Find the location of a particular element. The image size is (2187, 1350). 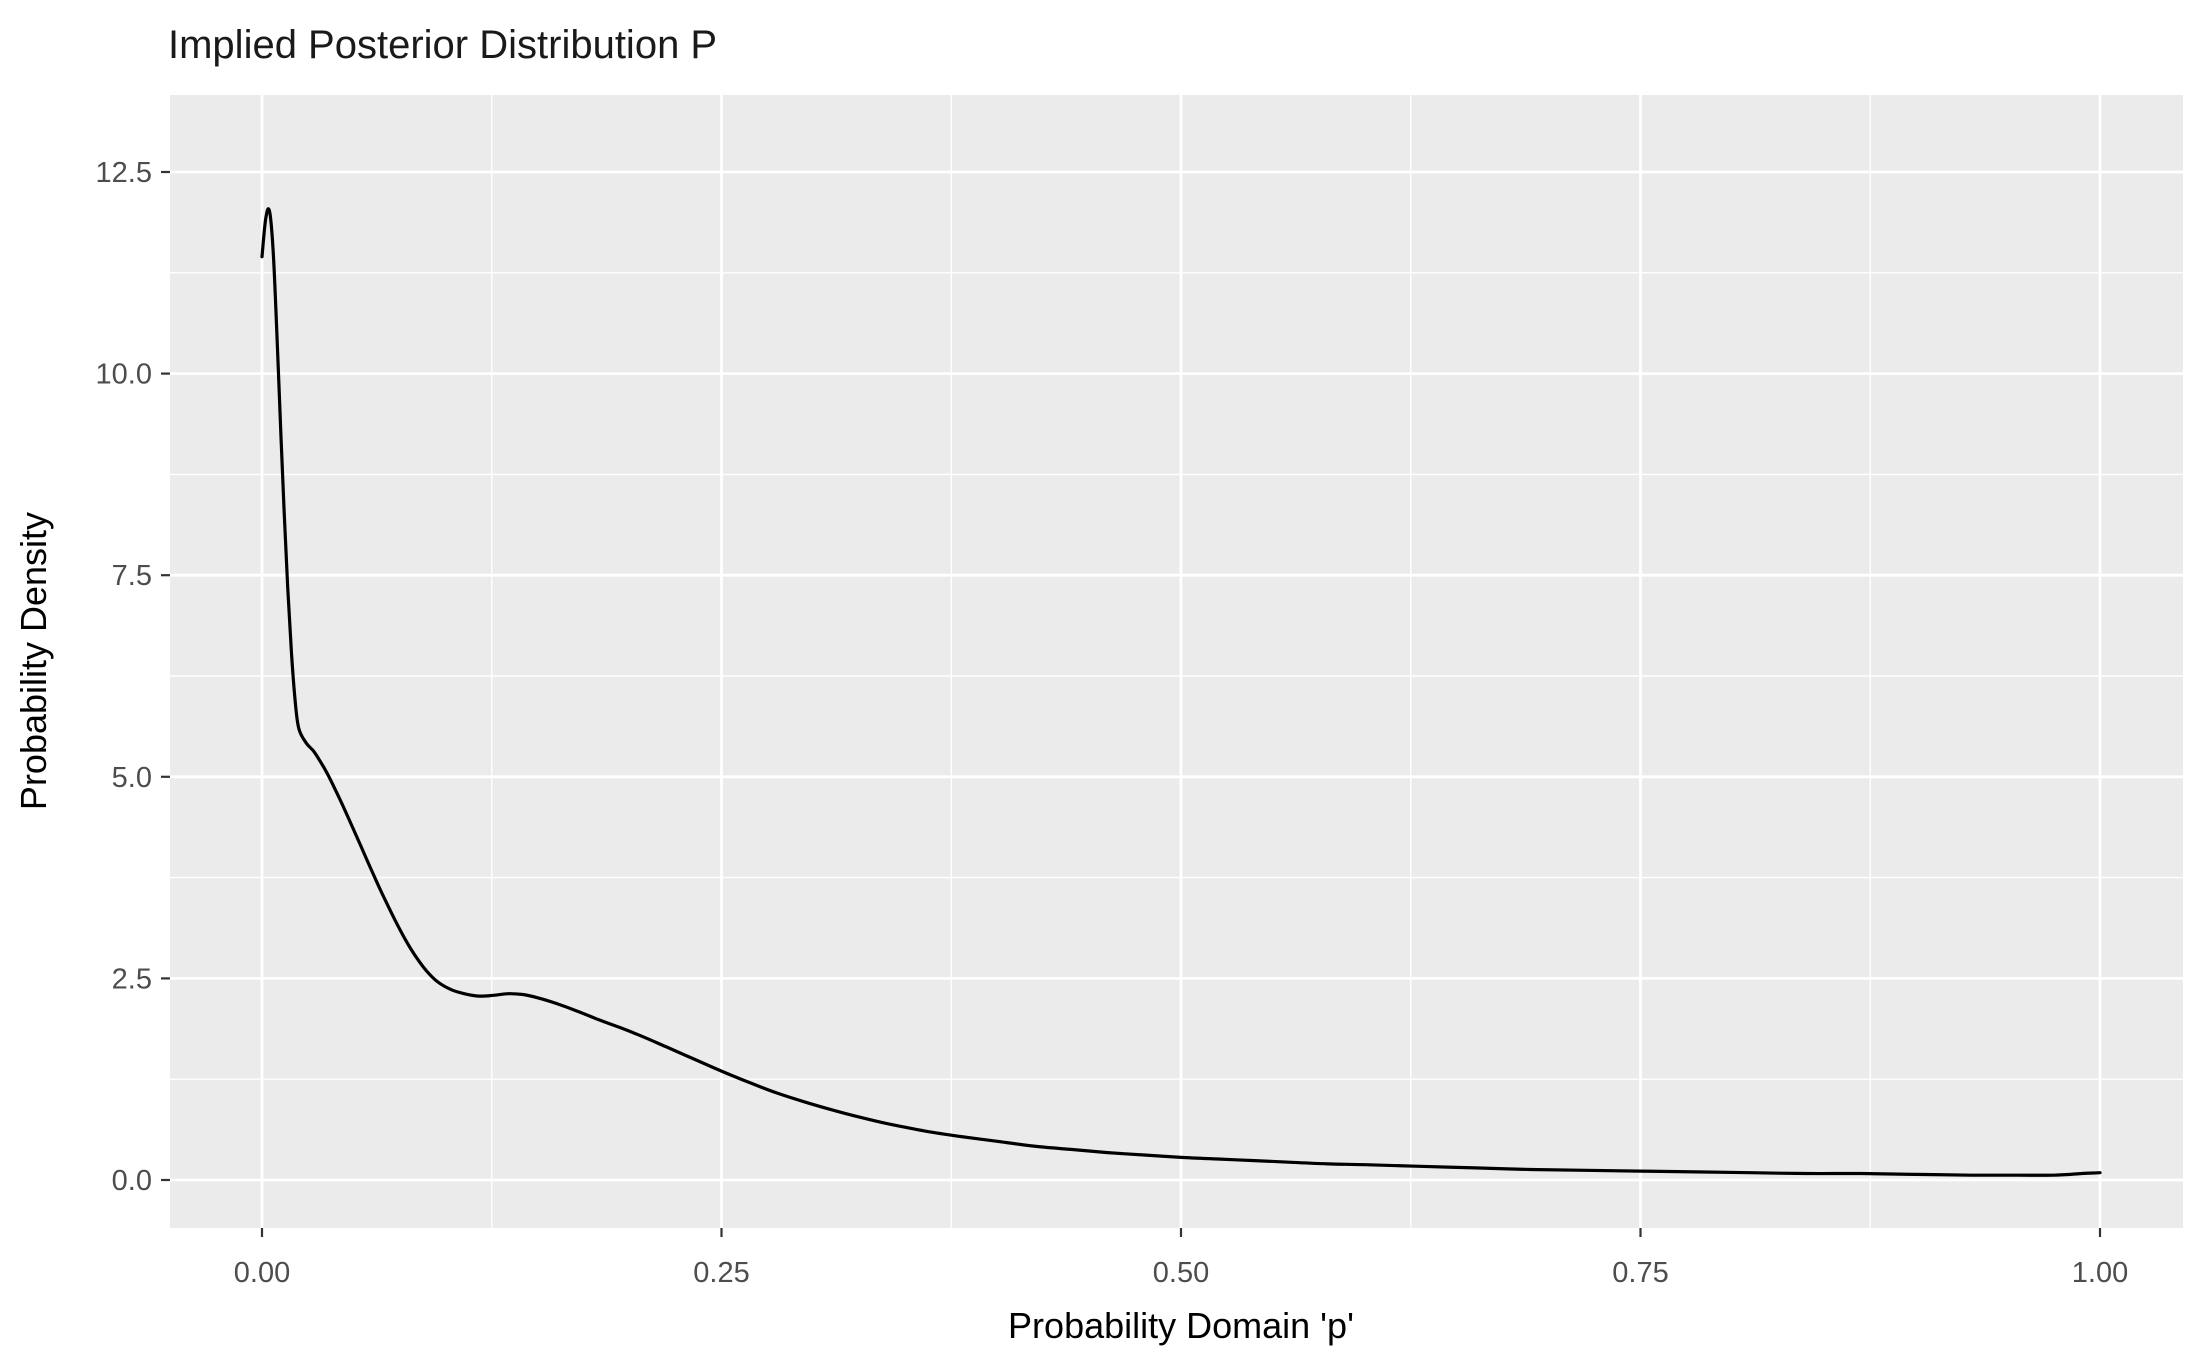

y-tick-label: 7.5 is located at coordinates (132, 576).